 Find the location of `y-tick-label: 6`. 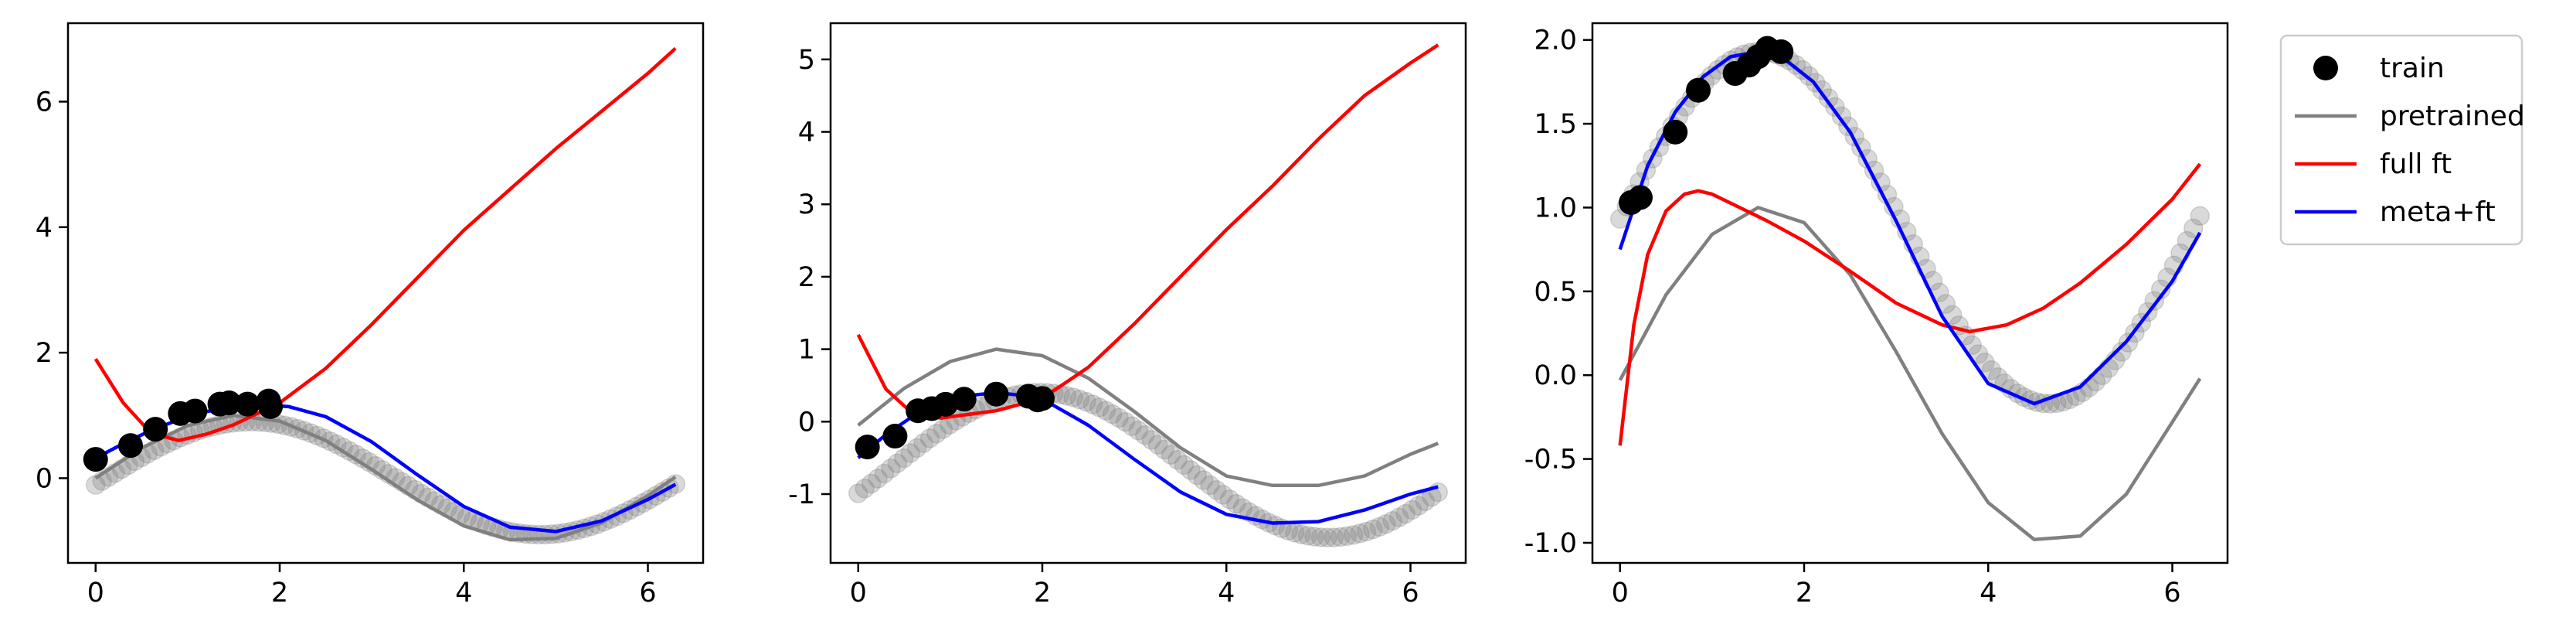

y-tick-label: 6 is located at coordinates (44, 103).